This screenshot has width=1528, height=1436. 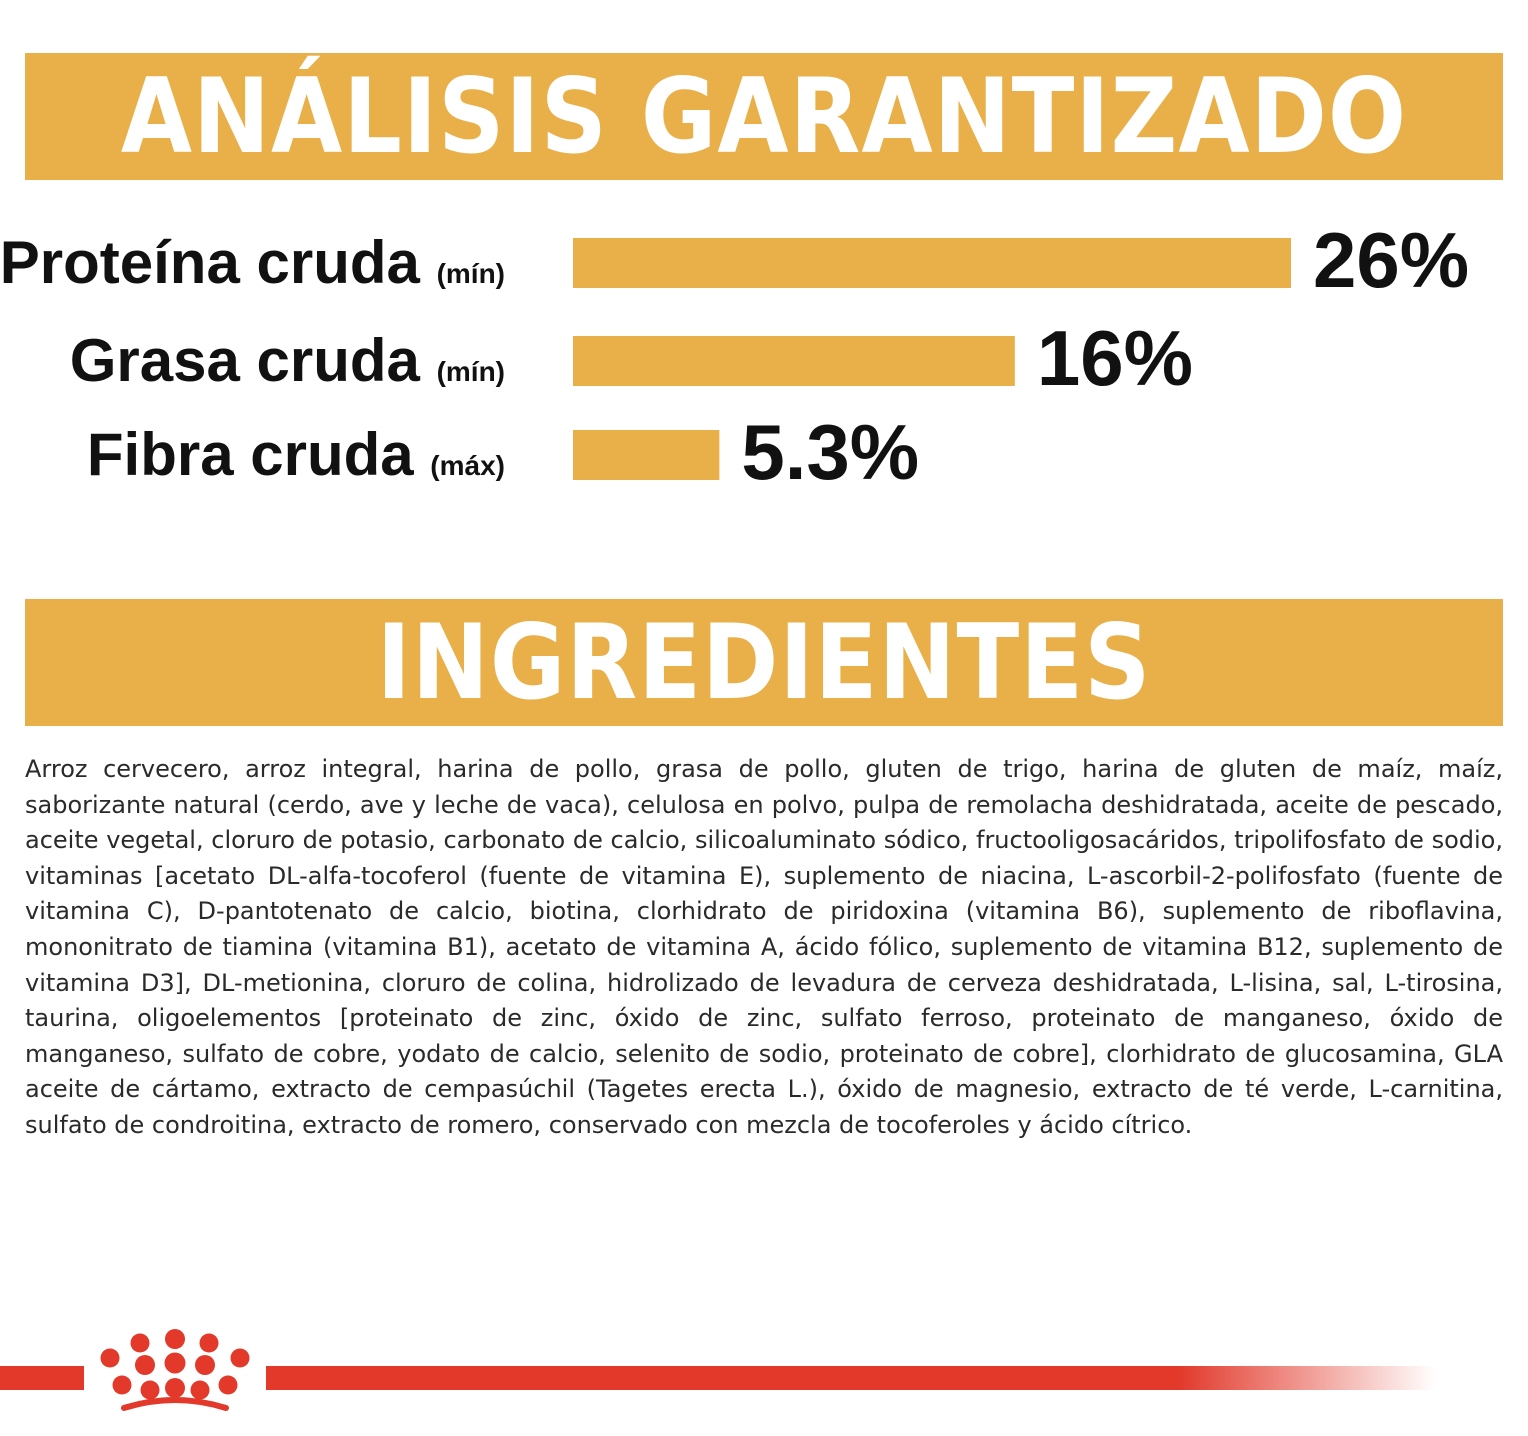 I want to click on crown-icon, so click(x=175, y=1370).